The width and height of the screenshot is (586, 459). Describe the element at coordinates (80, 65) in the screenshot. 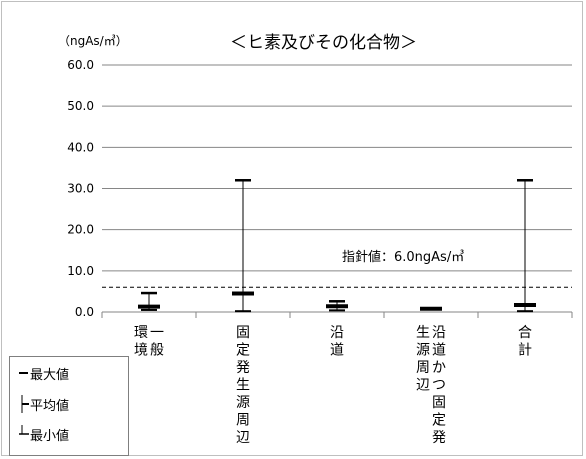

I see `y-tick-label: 60.0` at that location.